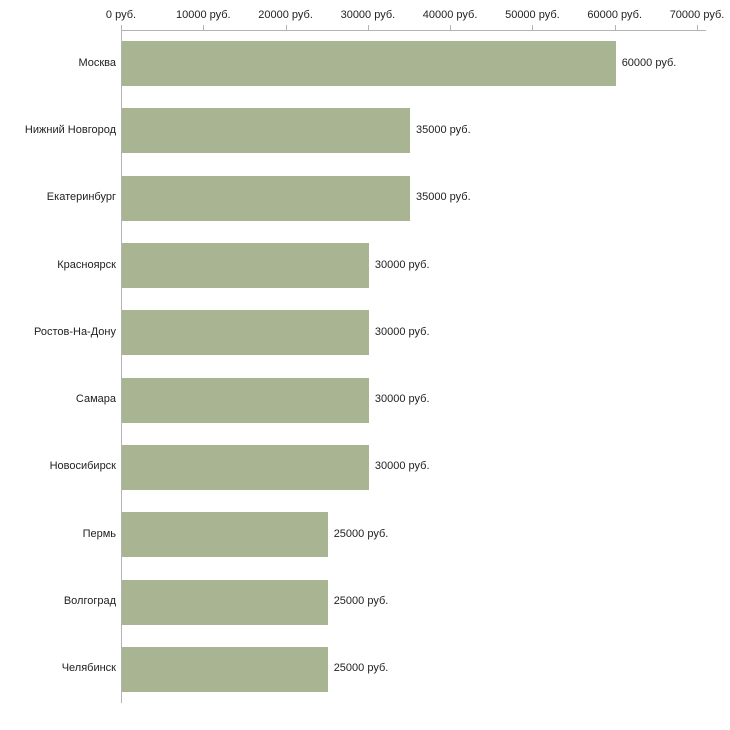  What do you see at coordinates (70, 129) in the screenshot?
I see `category-label: Нижний Новгород` at bounding box center [70, 129].